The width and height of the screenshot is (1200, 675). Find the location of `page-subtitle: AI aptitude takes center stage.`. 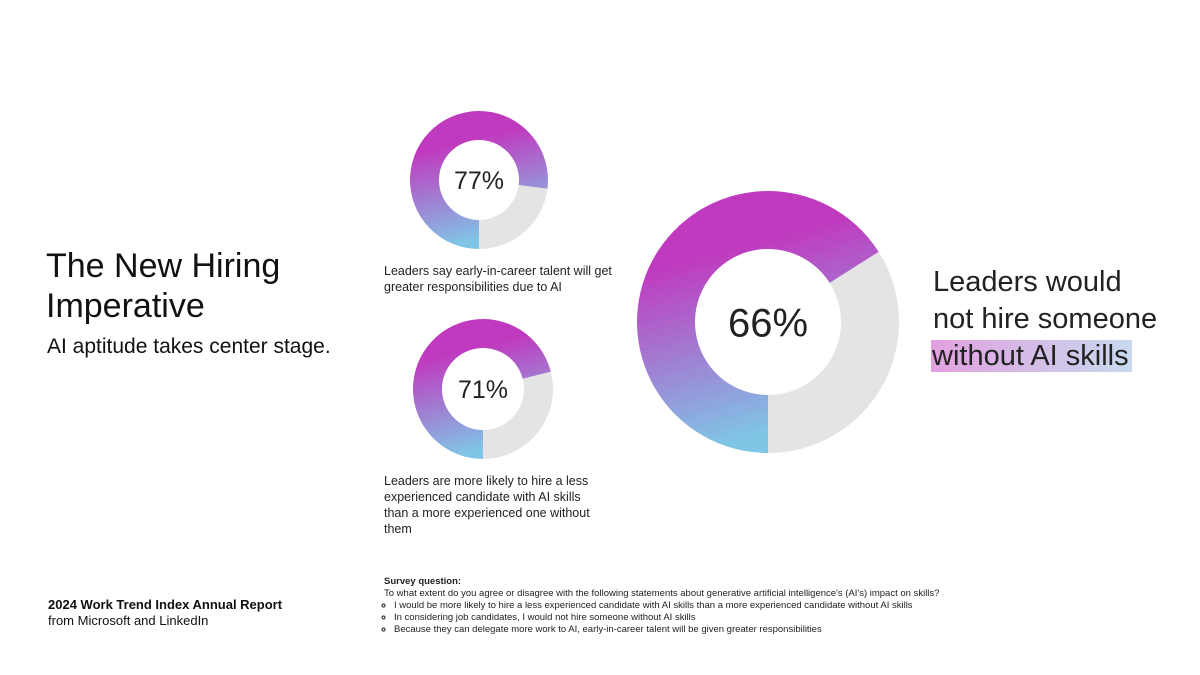

page-subtitle: AI aptitude takes center stage. is located at coordinates (189, 346).